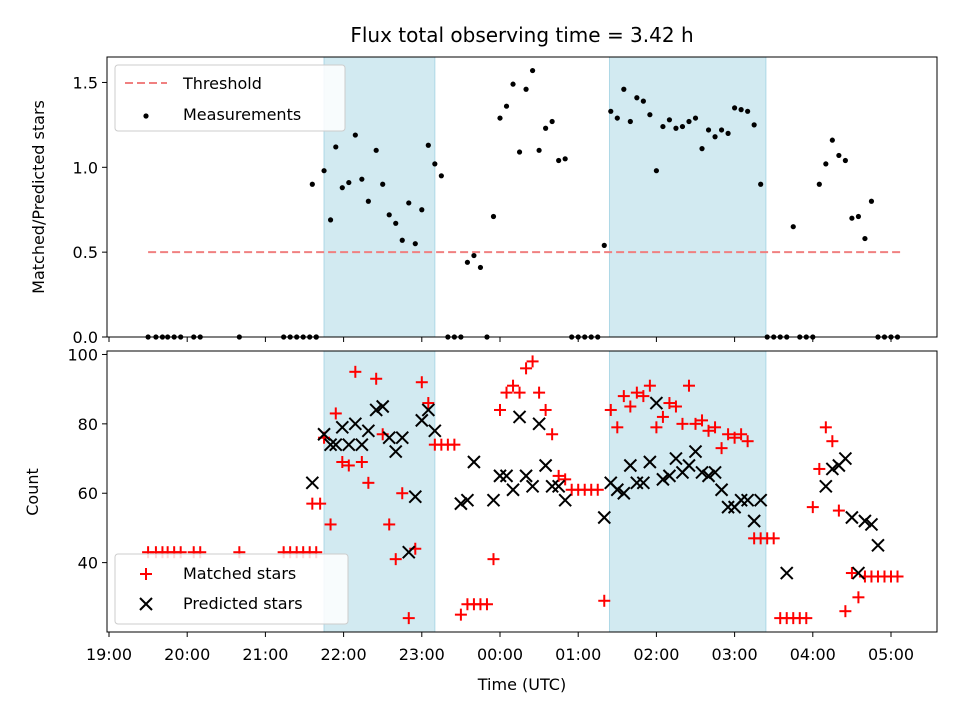 Image resolution: width=960 pixels, height=720 pixels. What do you see at coordinates (82, 354) in the screenshot?
I see `bottom-ytick-label: 100` at bounding box center [82, 354].